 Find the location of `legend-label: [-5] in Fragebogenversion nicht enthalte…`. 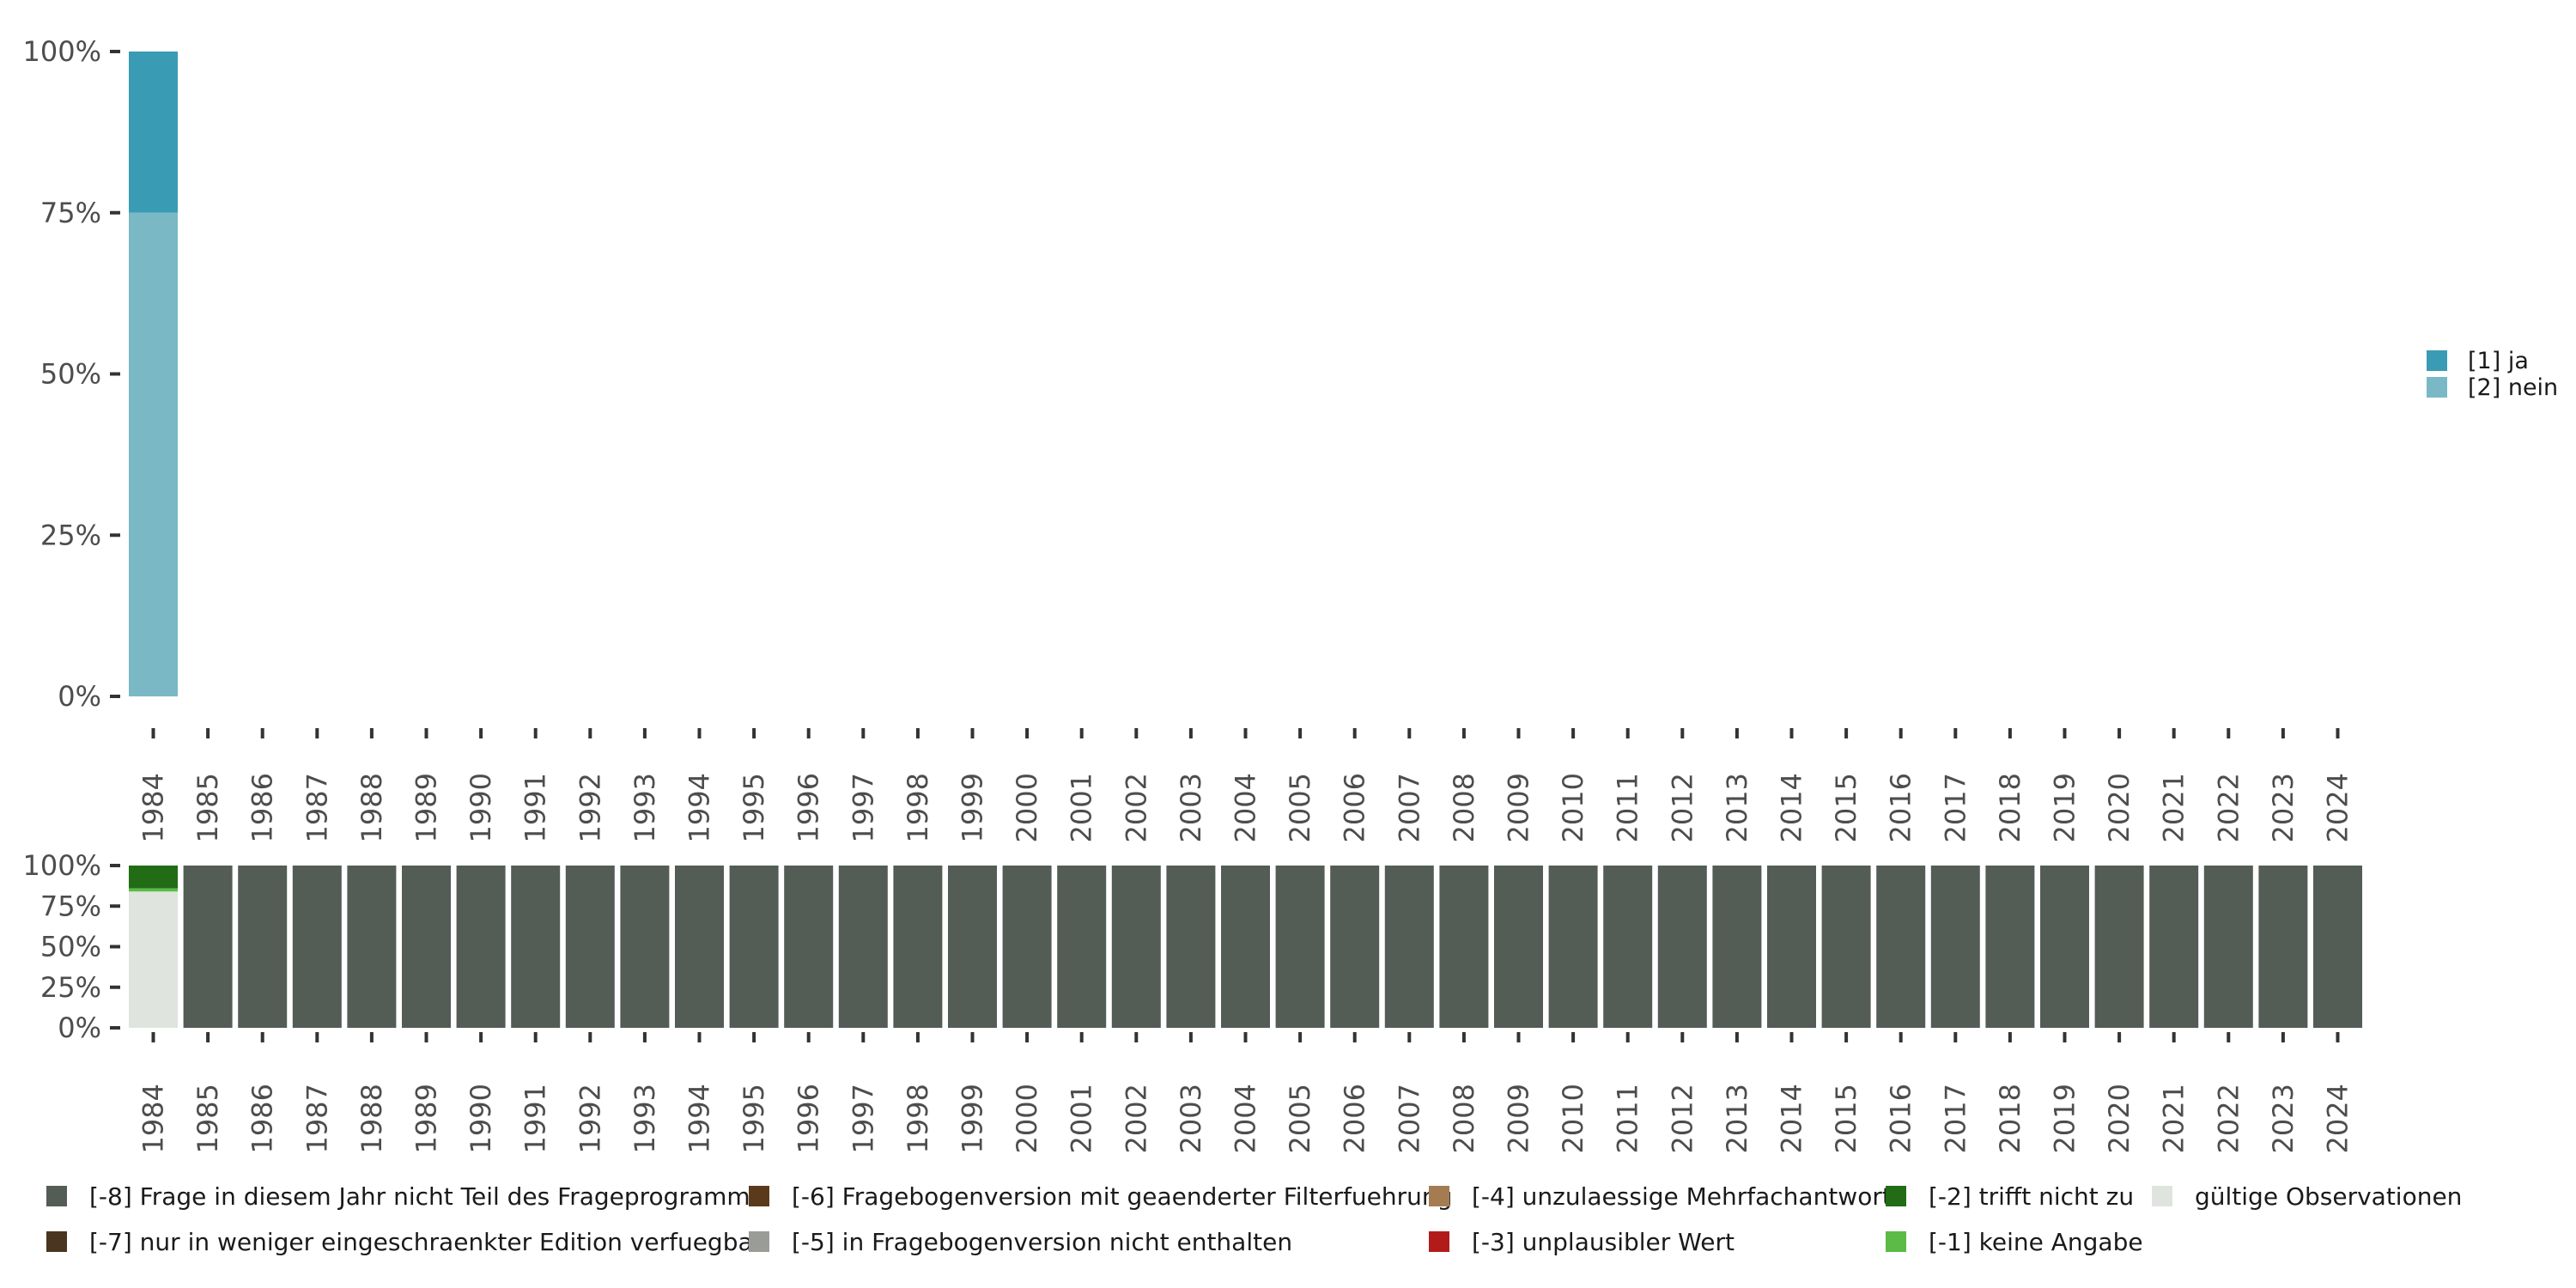

legend-label: [-5] in Fragebogenversion nicht enthalte… is located at coordinates (1042, 1242).